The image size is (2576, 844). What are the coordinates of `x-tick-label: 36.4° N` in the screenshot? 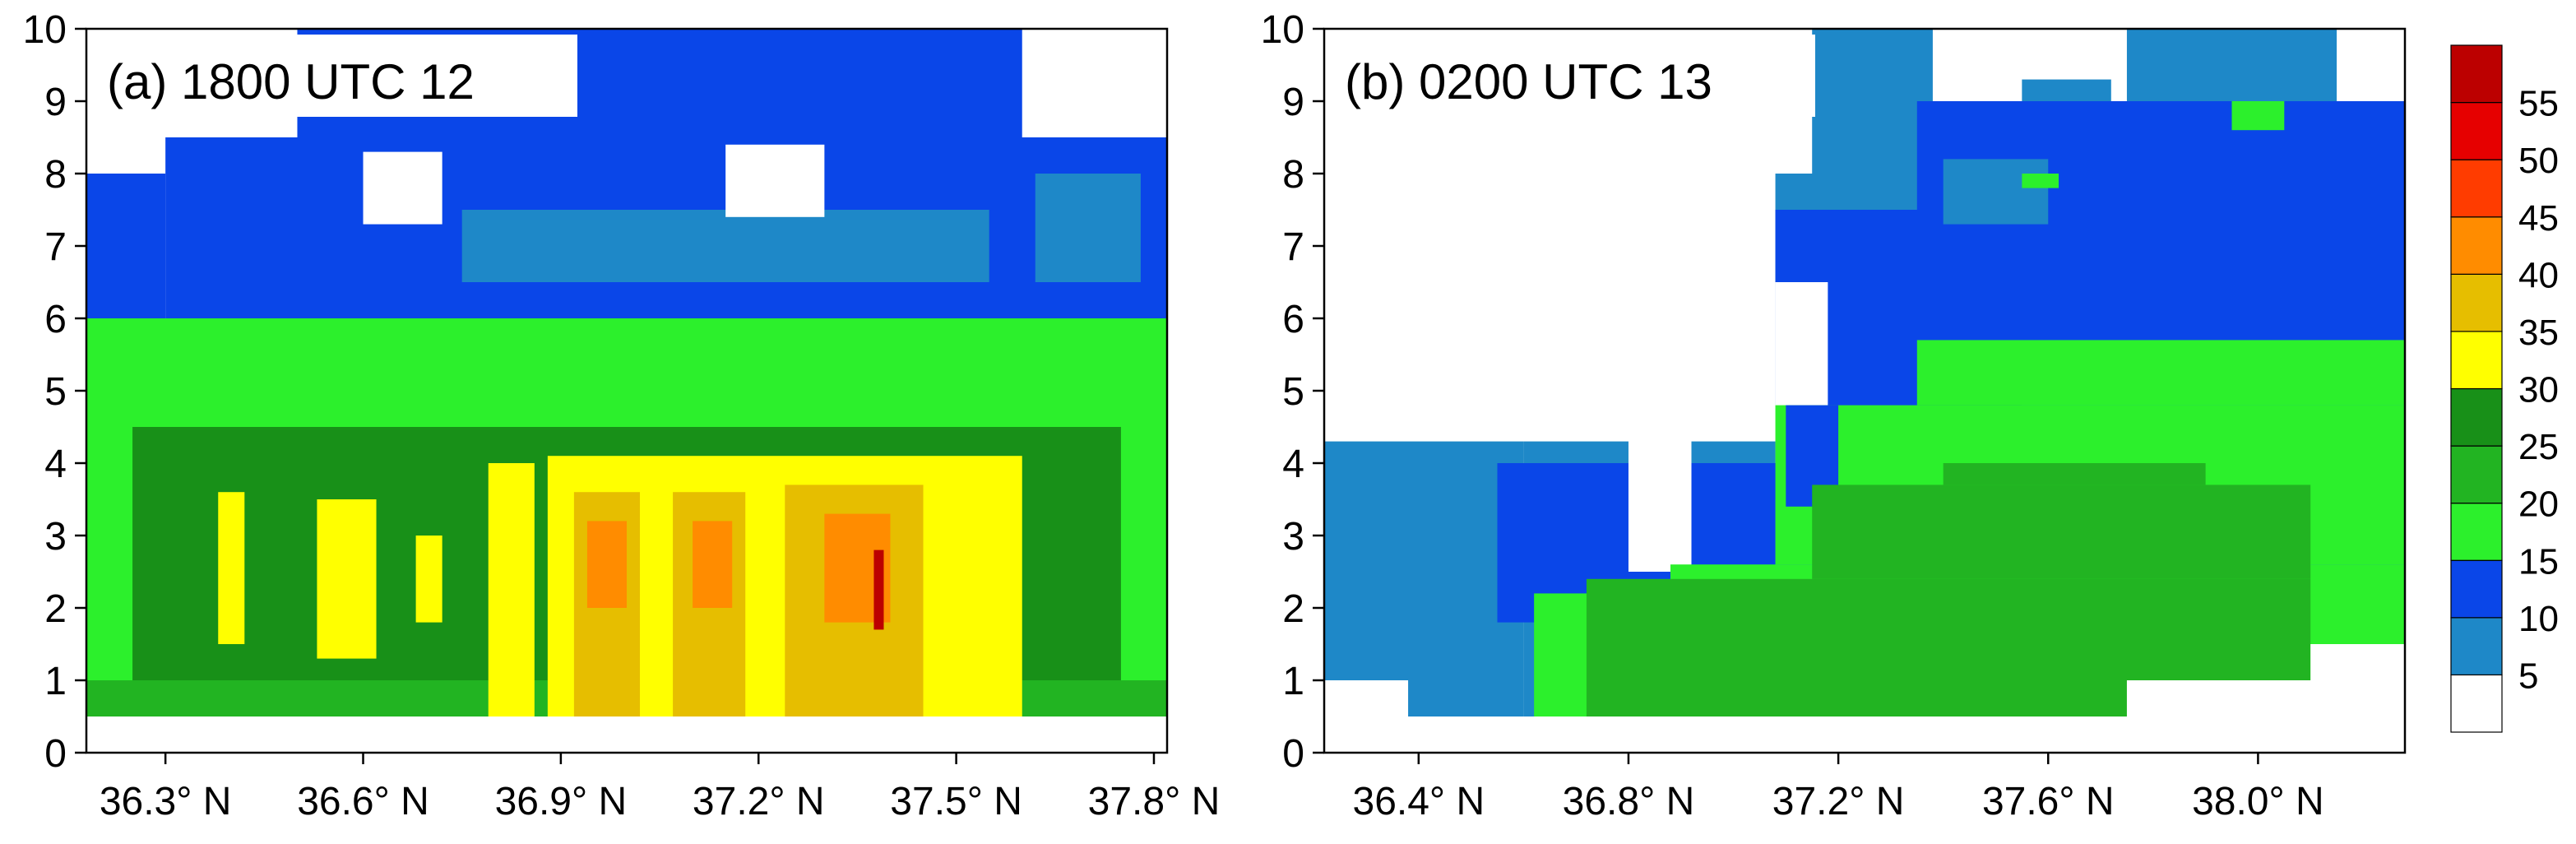 It's located at (1419, 801).